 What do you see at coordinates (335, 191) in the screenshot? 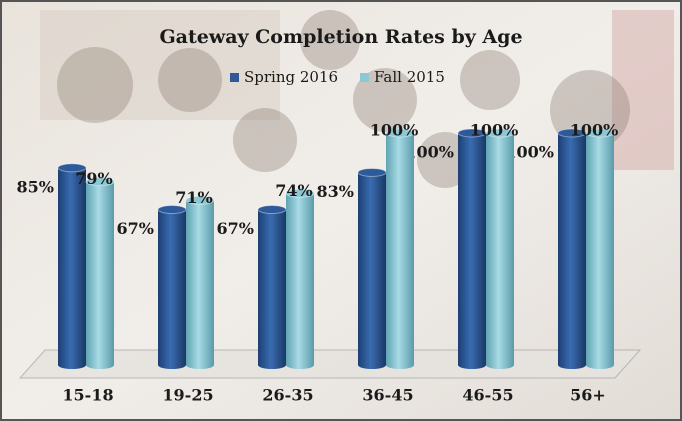
I see `value-label: 83%` at bounding box center [335, 191].